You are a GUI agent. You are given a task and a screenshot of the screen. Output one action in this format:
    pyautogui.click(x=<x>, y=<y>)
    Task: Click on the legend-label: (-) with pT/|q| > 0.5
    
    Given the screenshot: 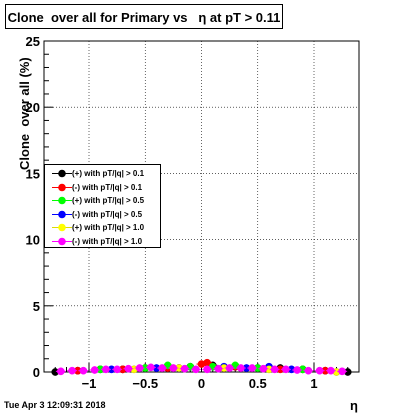 What is the action you would take?
    pyautogui.click(x=107, y=214)
    